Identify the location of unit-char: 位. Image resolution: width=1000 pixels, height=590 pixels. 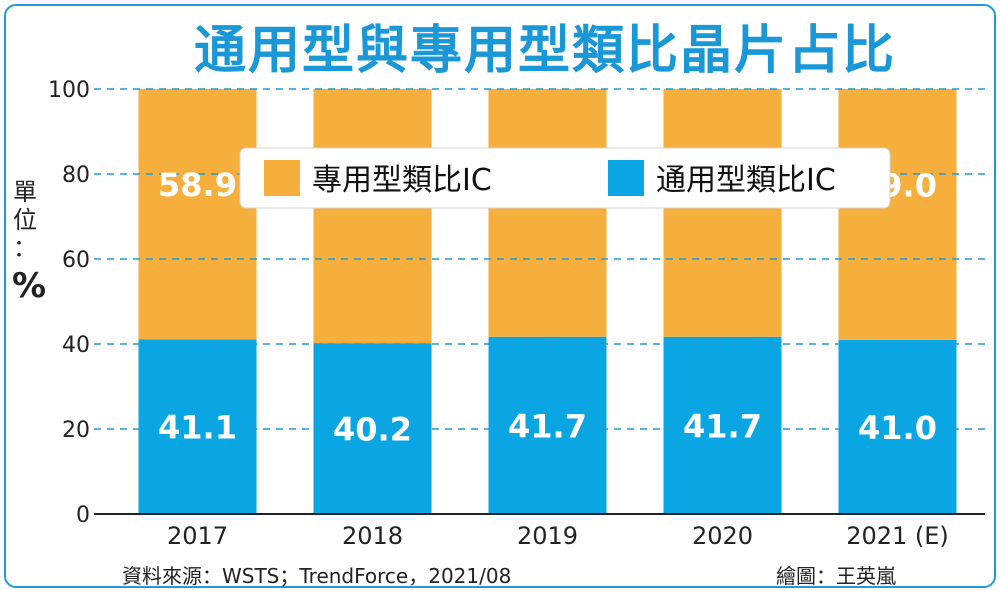
(25, 220).